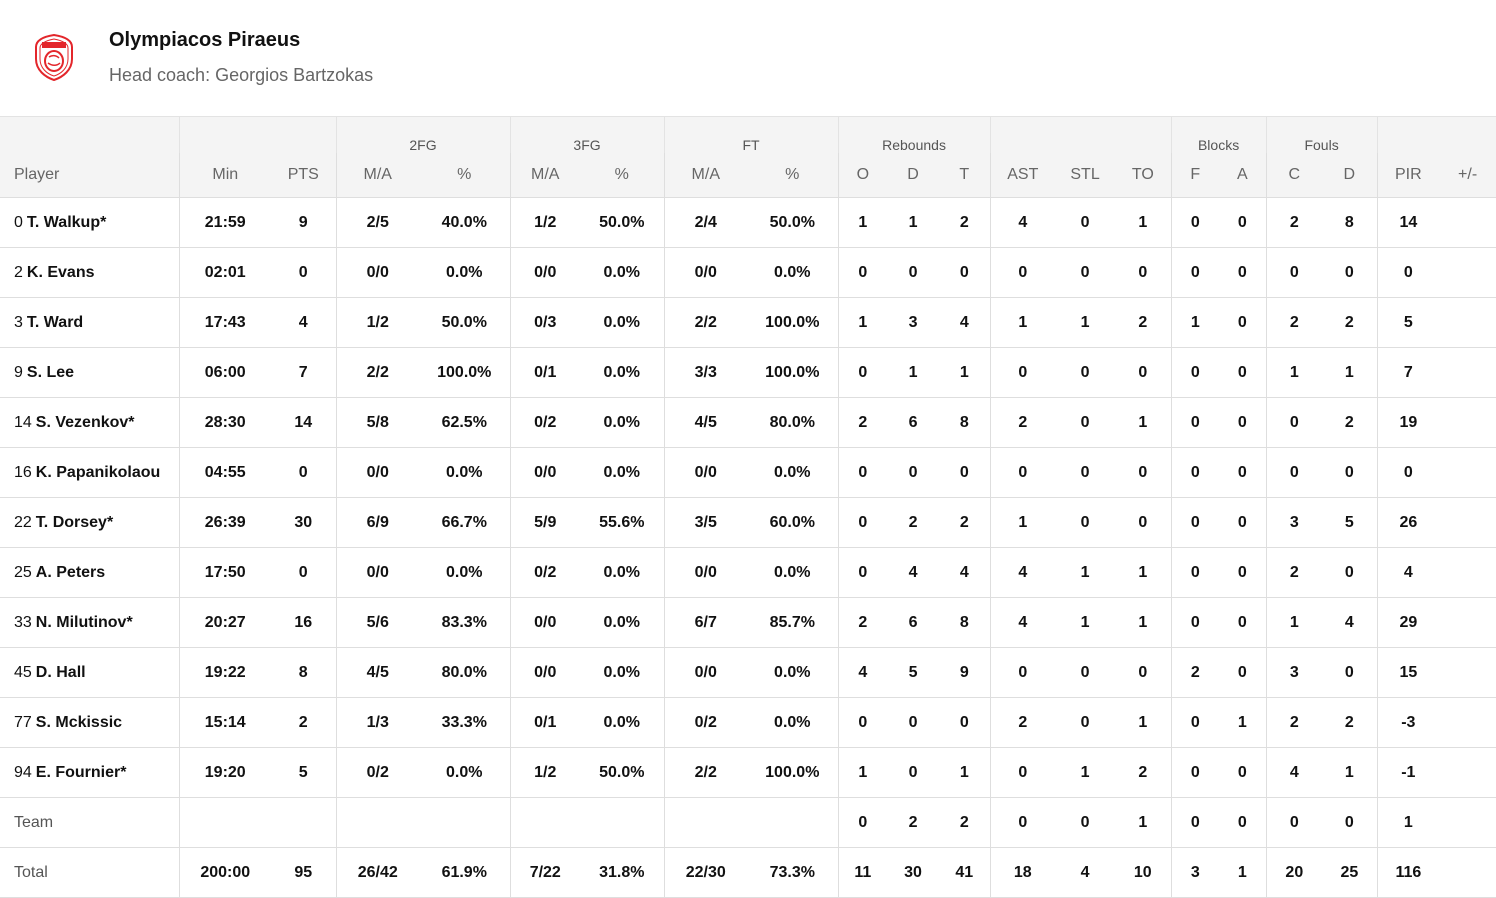  I want to click on col-to: TO, so click(1143, 175).